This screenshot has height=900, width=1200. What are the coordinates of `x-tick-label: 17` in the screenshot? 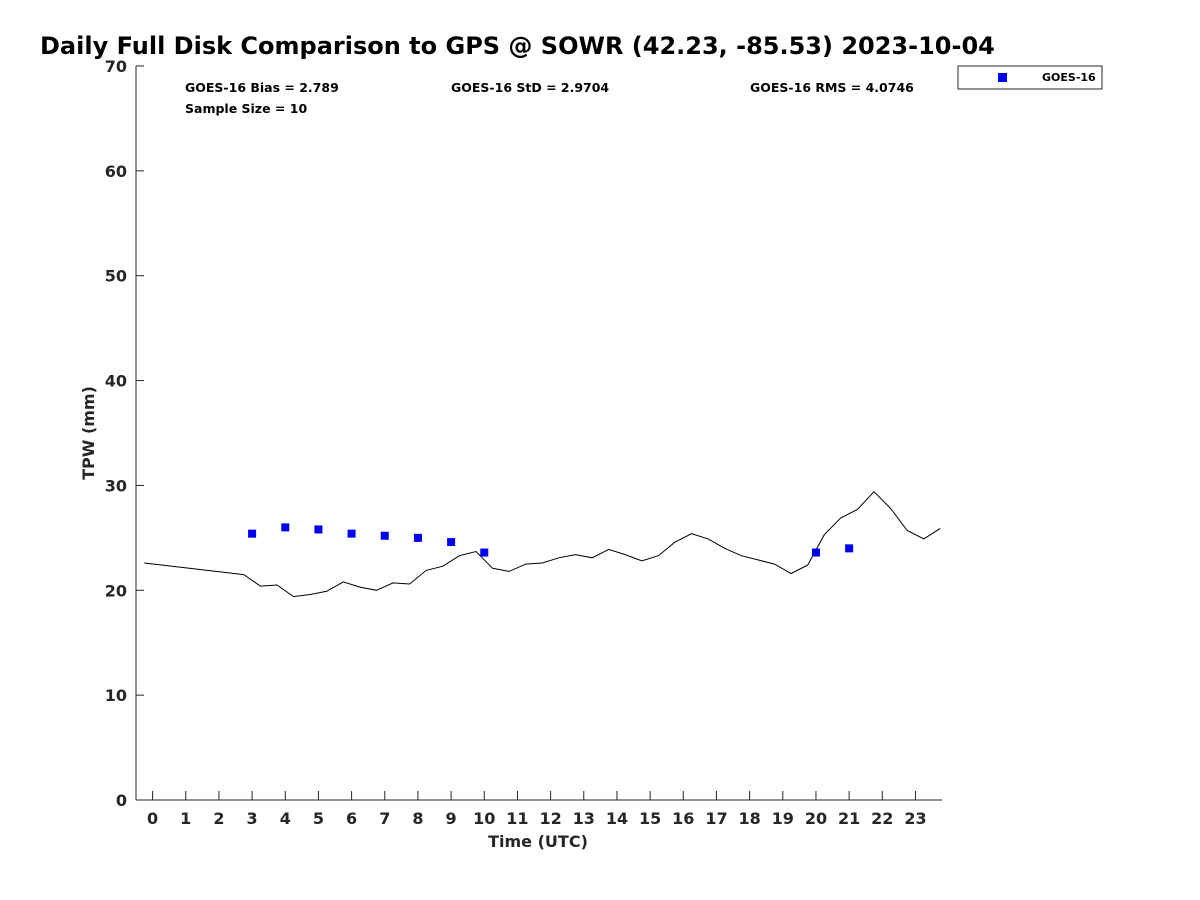 It's located at (716, 818).